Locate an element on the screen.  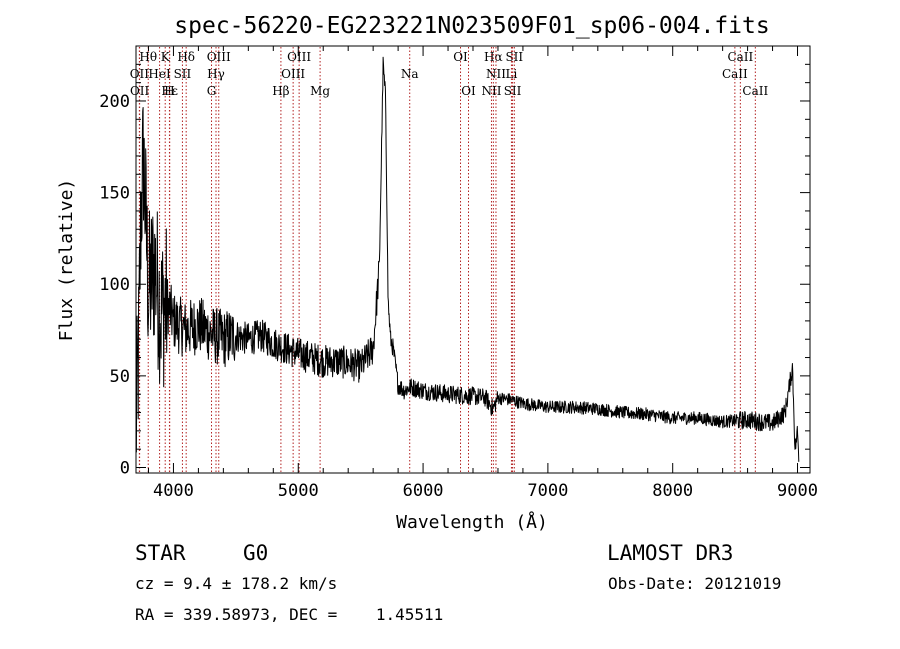
line-label: K is located at coordinates (166, 57).